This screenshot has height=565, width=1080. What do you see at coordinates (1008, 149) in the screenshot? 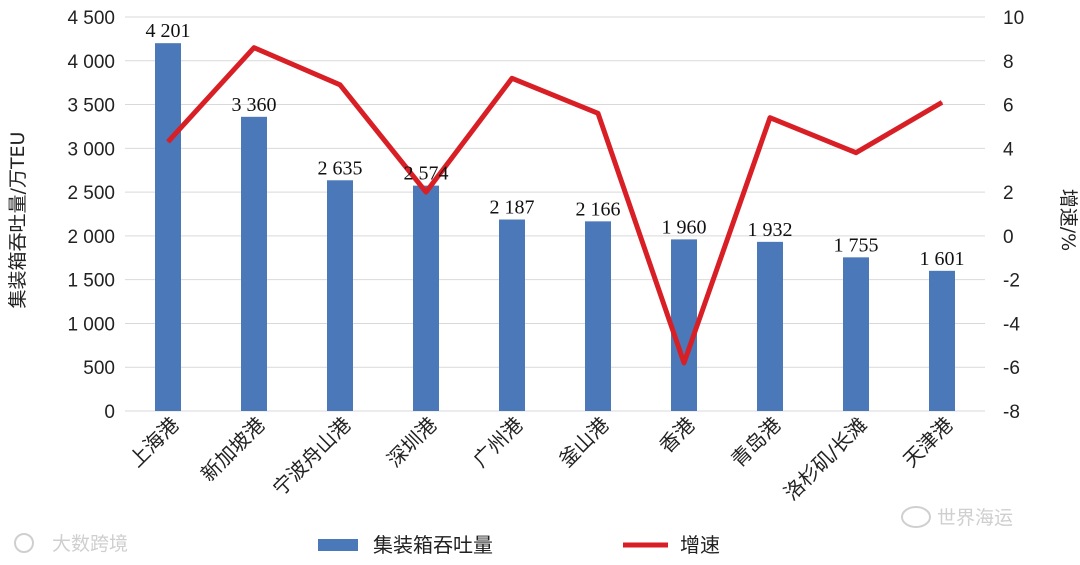
I see `y2-tick-label: 4` at bounding box center [1008, 149].